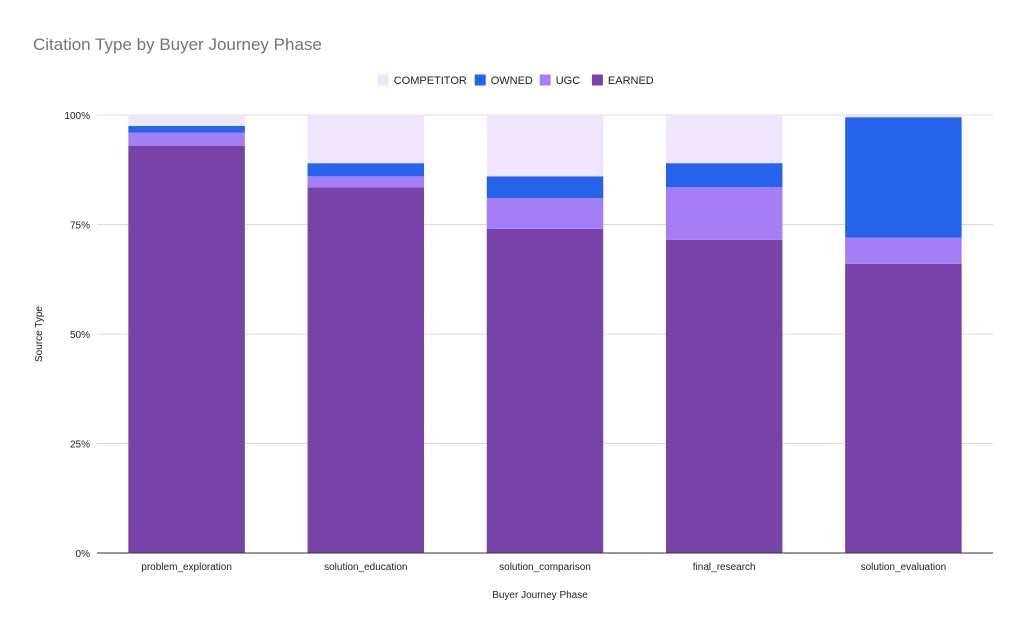  I want to click on chart-title: Citation Type by Buyer Journey Phase, so click(177, 44).